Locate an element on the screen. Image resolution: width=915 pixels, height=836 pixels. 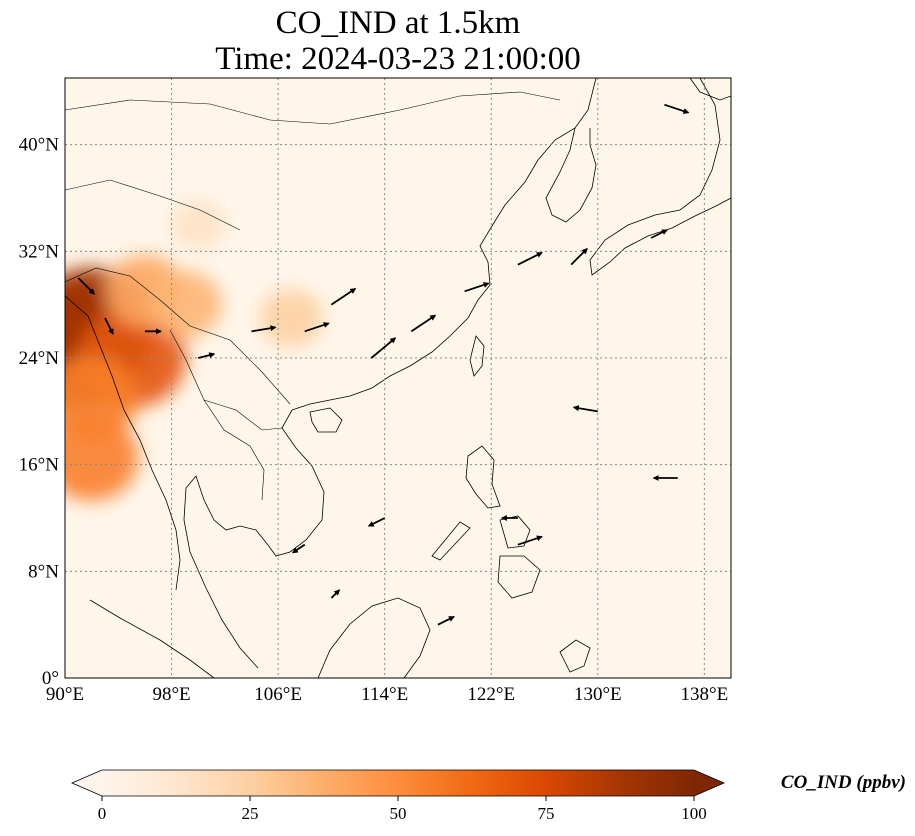
colorbar-tick-label: 50 is located at coordinates (398, 813).